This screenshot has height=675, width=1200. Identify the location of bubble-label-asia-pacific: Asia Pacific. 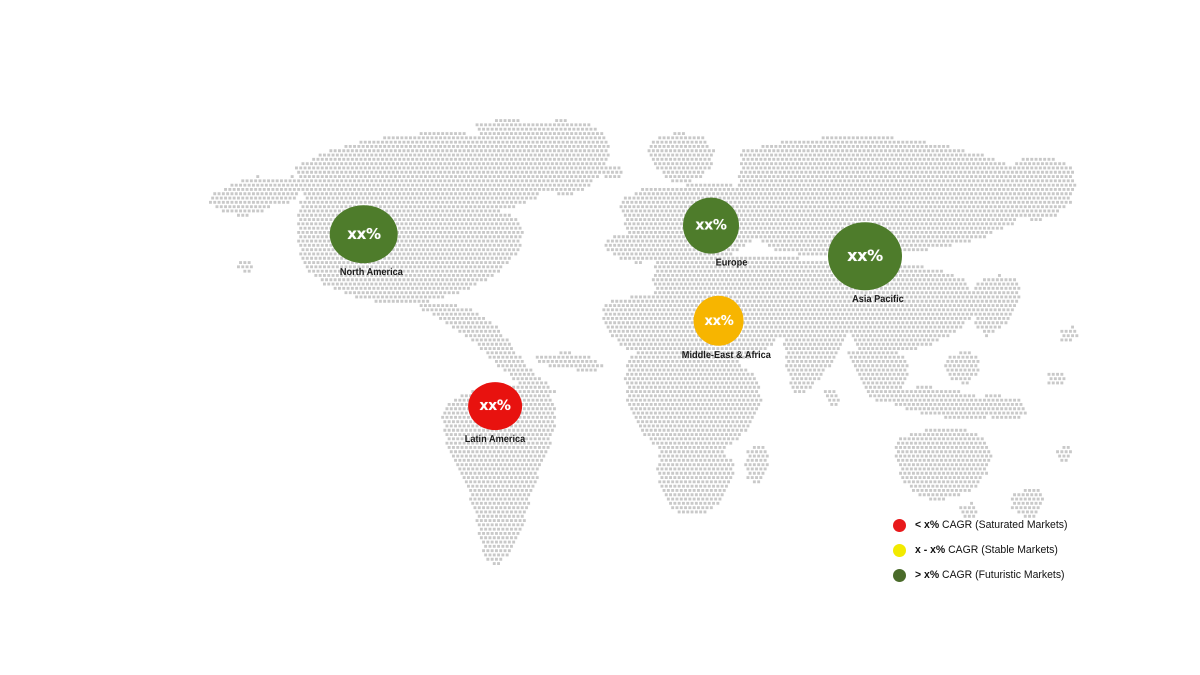
(878, 300).